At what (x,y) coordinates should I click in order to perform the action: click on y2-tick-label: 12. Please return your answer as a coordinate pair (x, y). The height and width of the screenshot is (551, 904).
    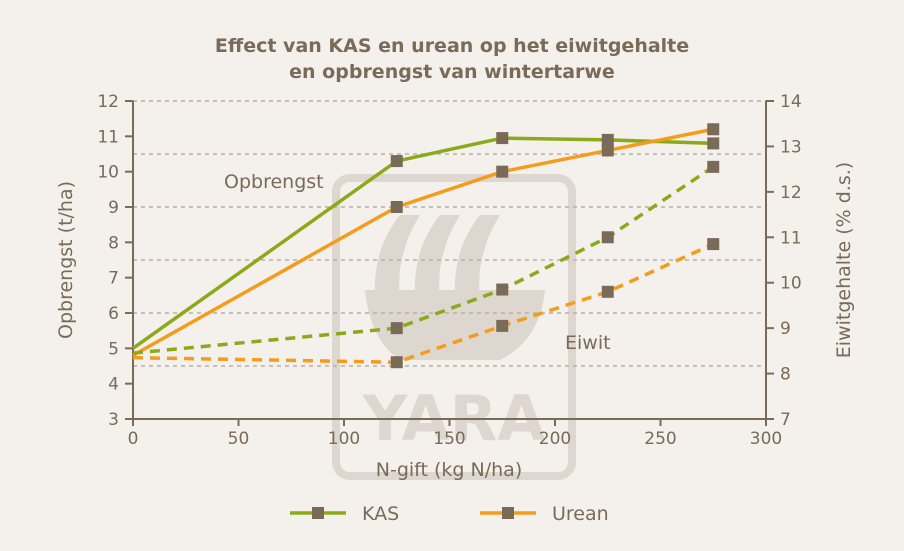
    Looking at the image, I should click on (791, 193).